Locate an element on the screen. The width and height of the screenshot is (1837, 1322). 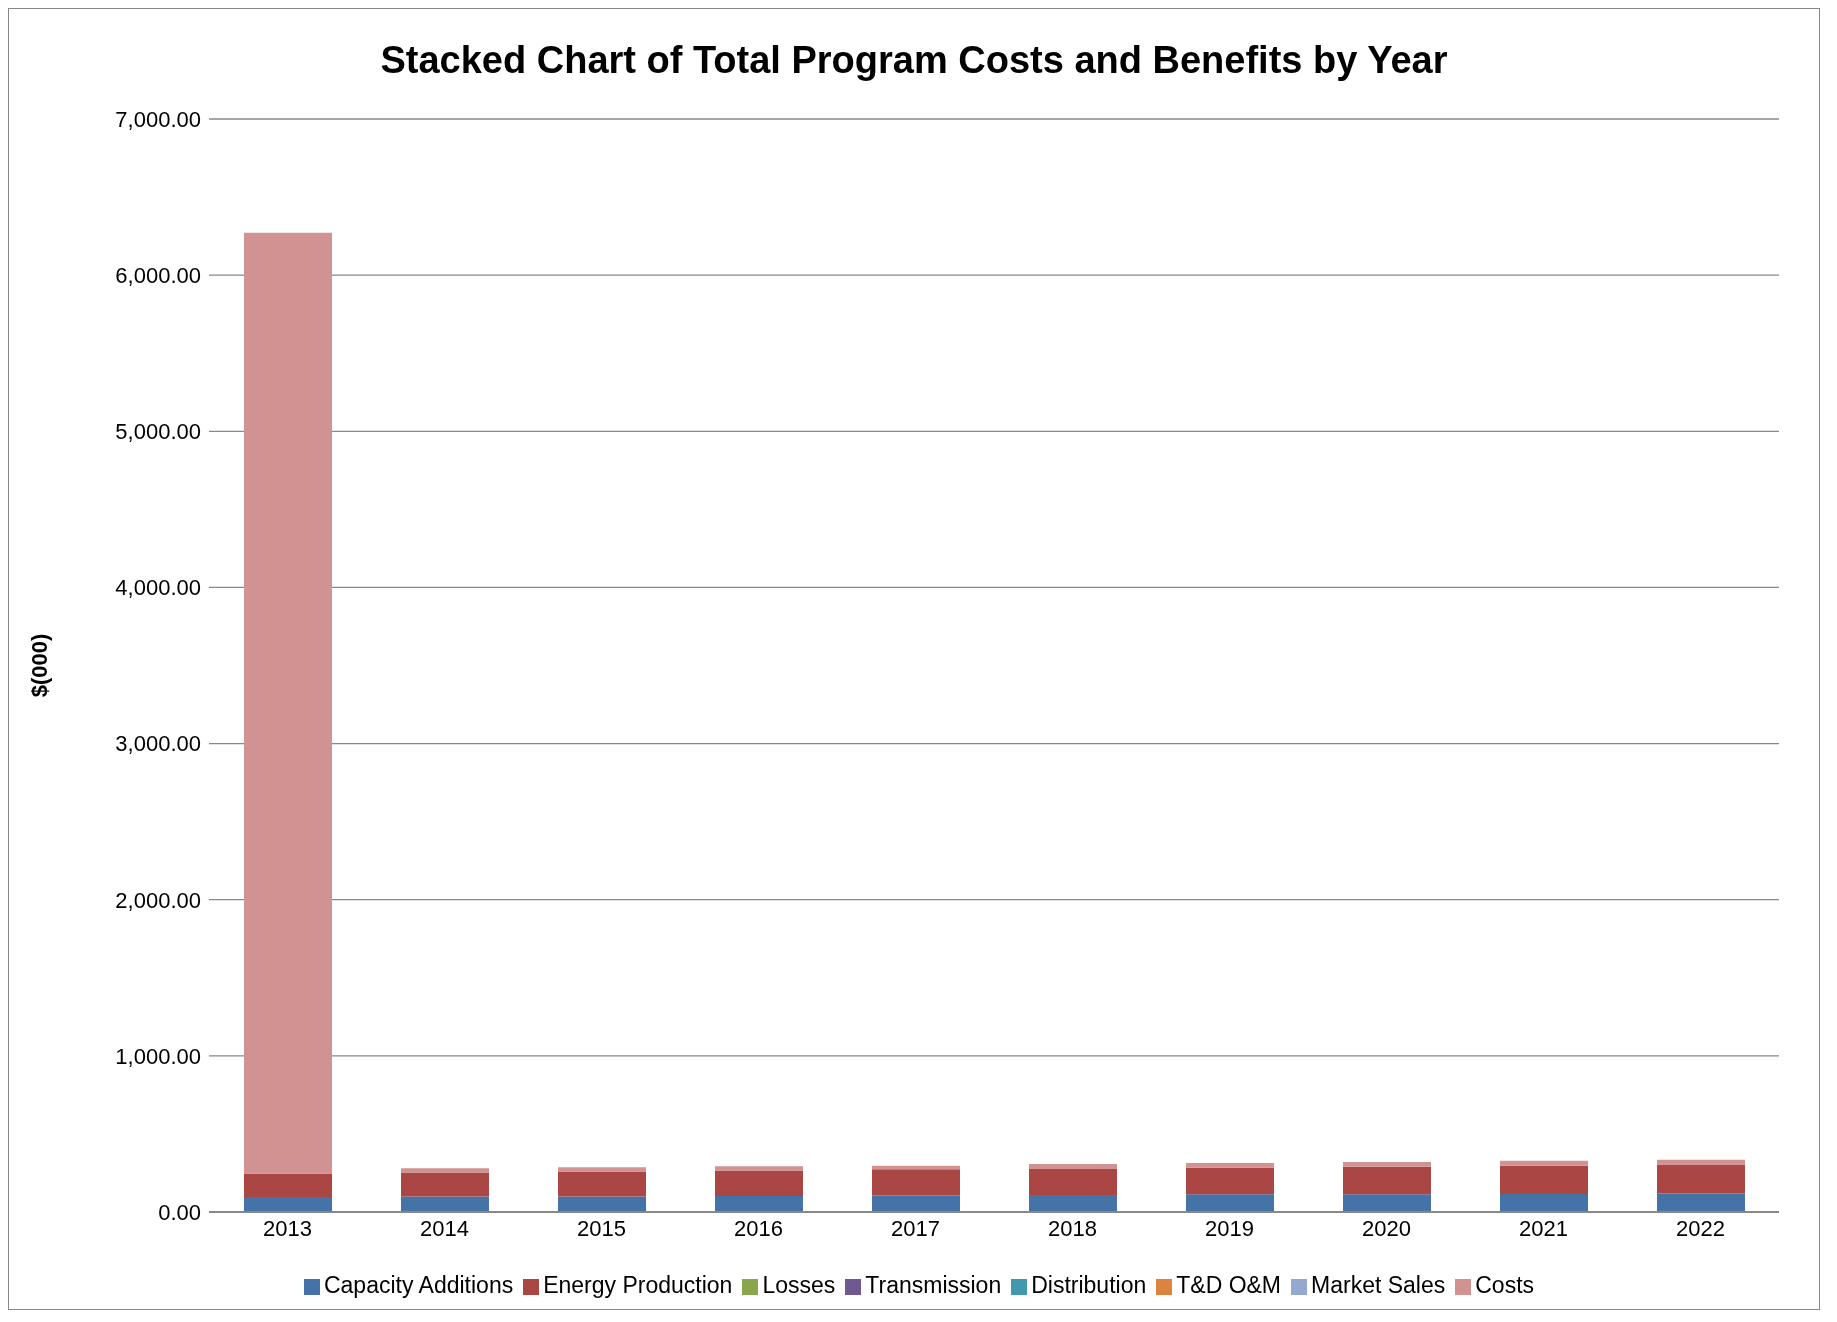
x-tick-label: 2015 is located at coordinates (601, 1228).